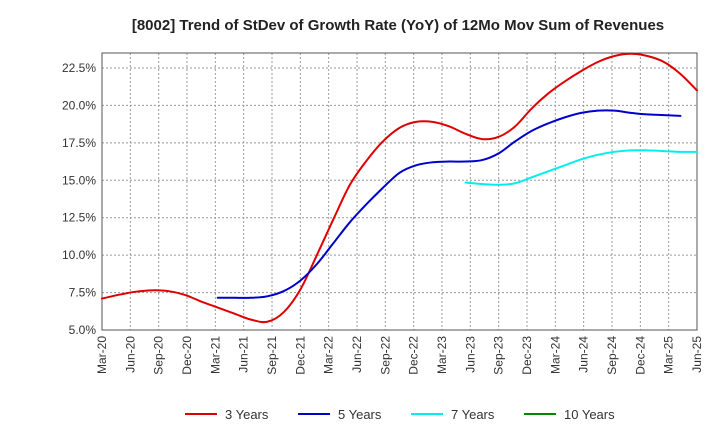  Describe the element at coordinates (79, 68) in the screenshot. I see `y-tick-label: 22.5%` at that location.